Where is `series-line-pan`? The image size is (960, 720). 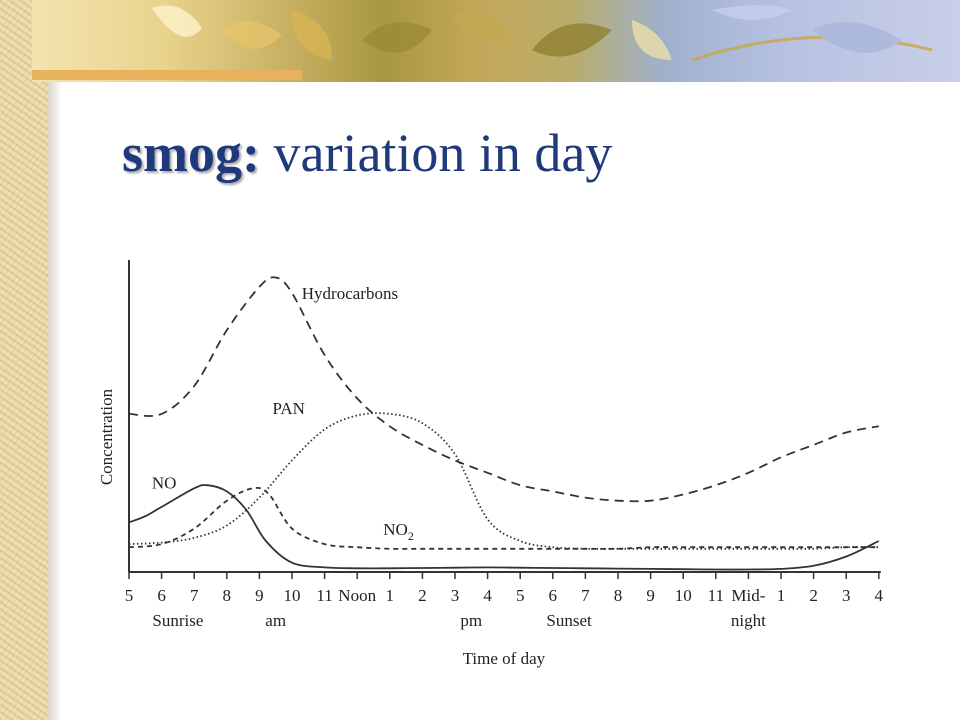 series-line-pan is located at coordinates (503, 481).